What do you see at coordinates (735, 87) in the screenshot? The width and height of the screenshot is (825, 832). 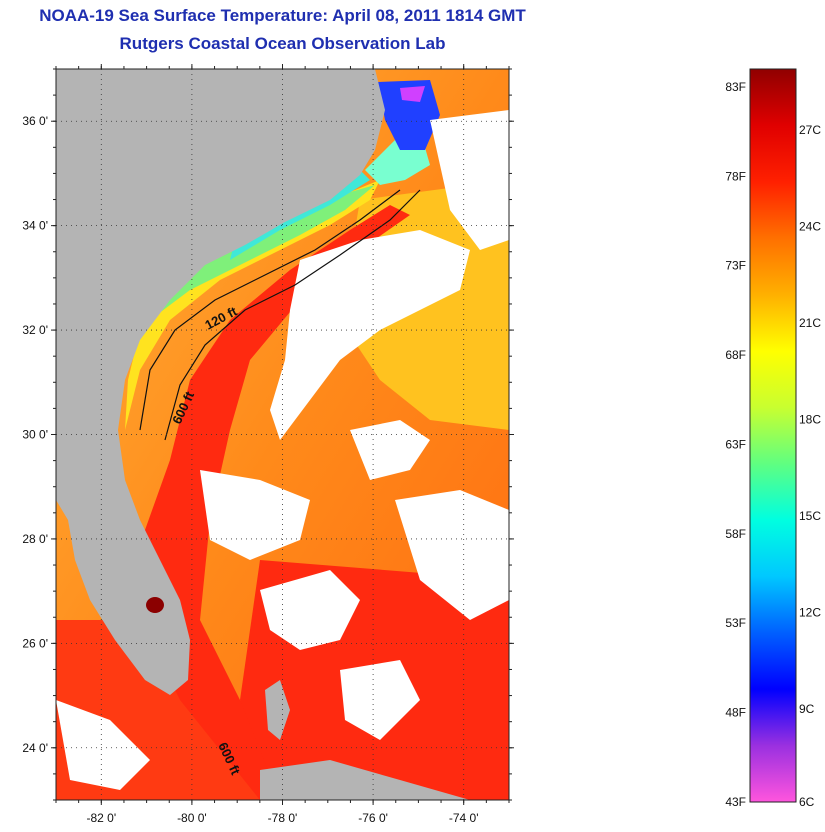 I see `colorbar-f-label: 83F` at bounding box center [735, 87].